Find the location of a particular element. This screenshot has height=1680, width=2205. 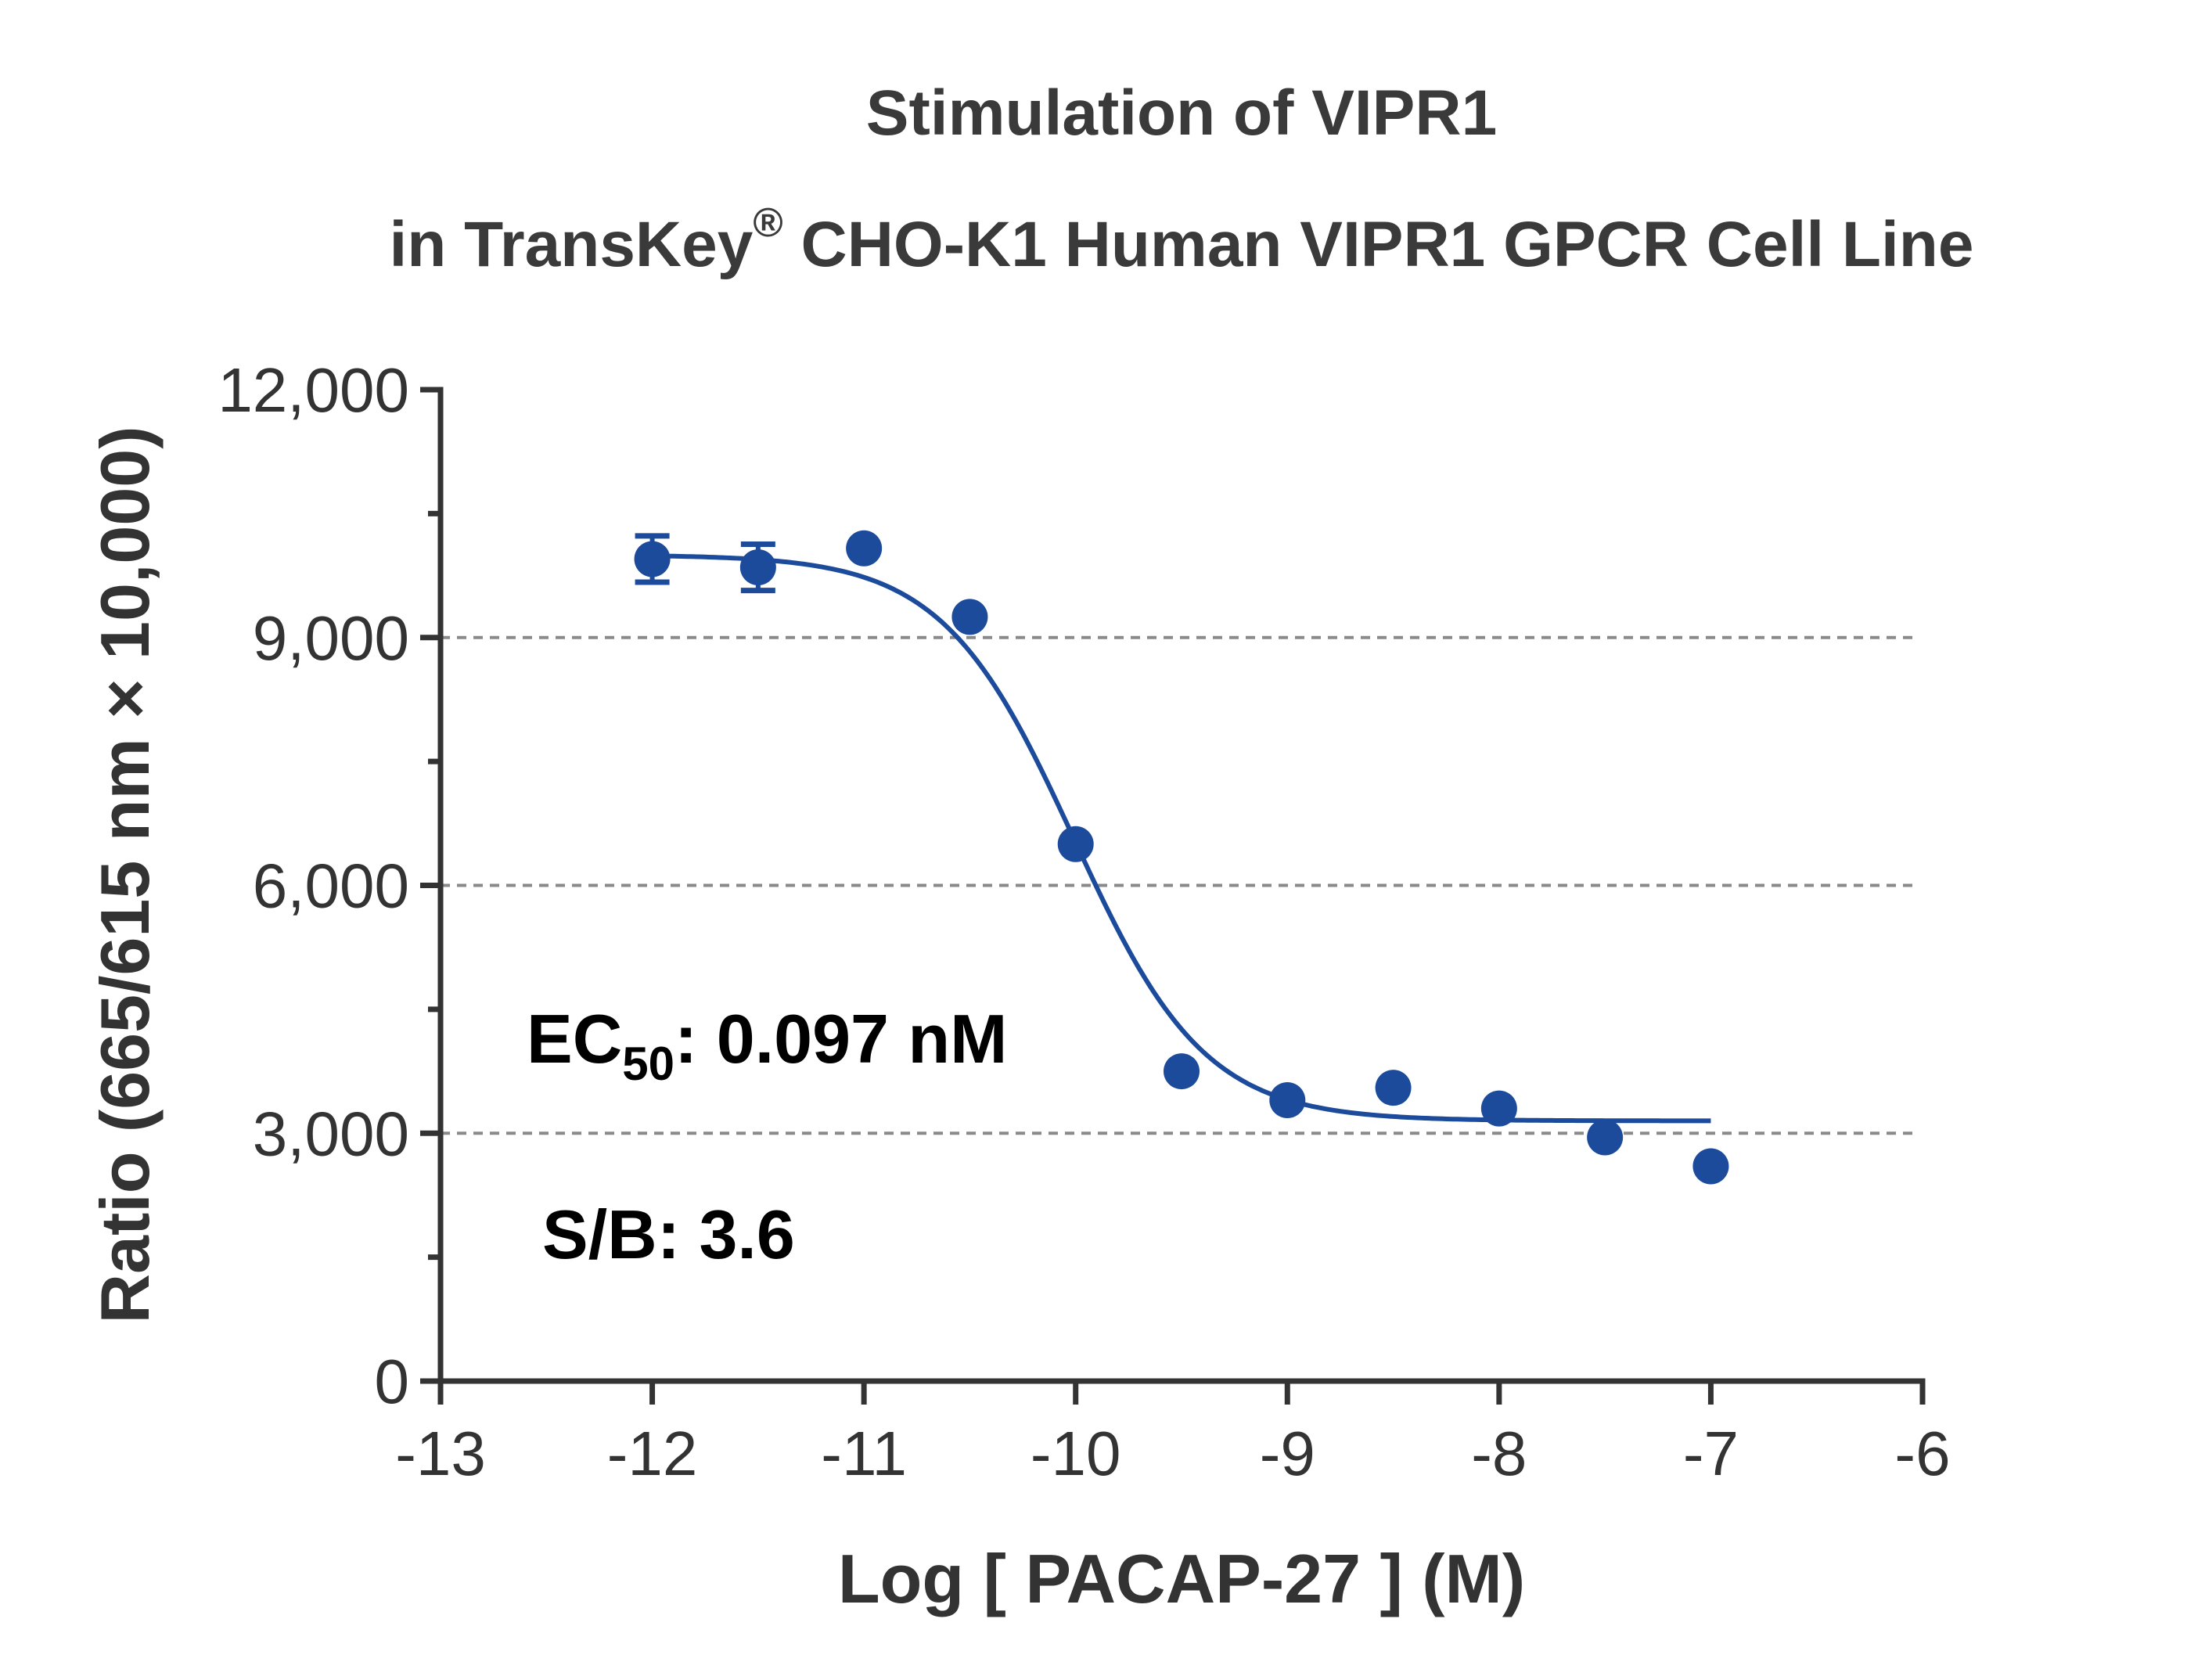

x-tick-label: -12 is located at coordinates (653, 1453).